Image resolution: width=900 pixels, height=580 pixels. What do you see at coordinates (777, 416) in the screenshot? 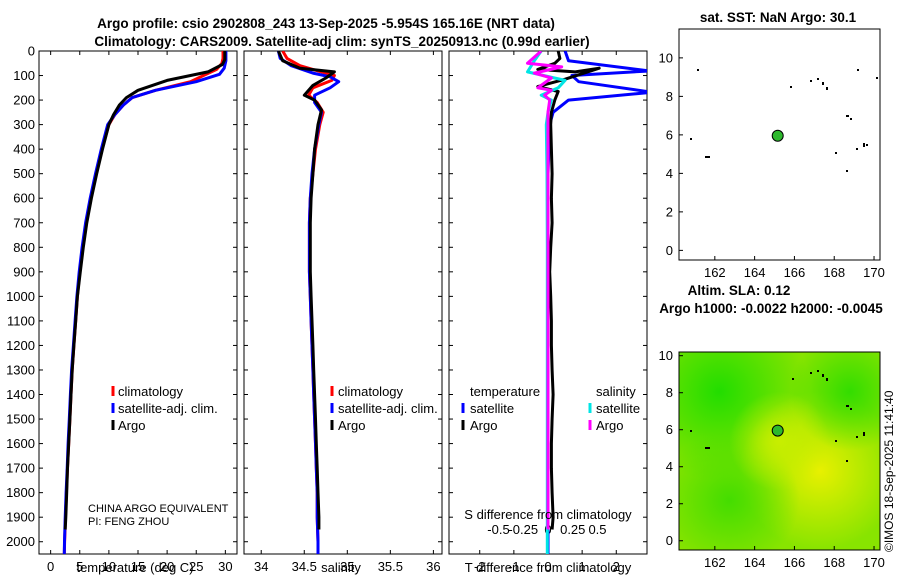
I see `sla-map-speckles` at bounding box center [777, 416].